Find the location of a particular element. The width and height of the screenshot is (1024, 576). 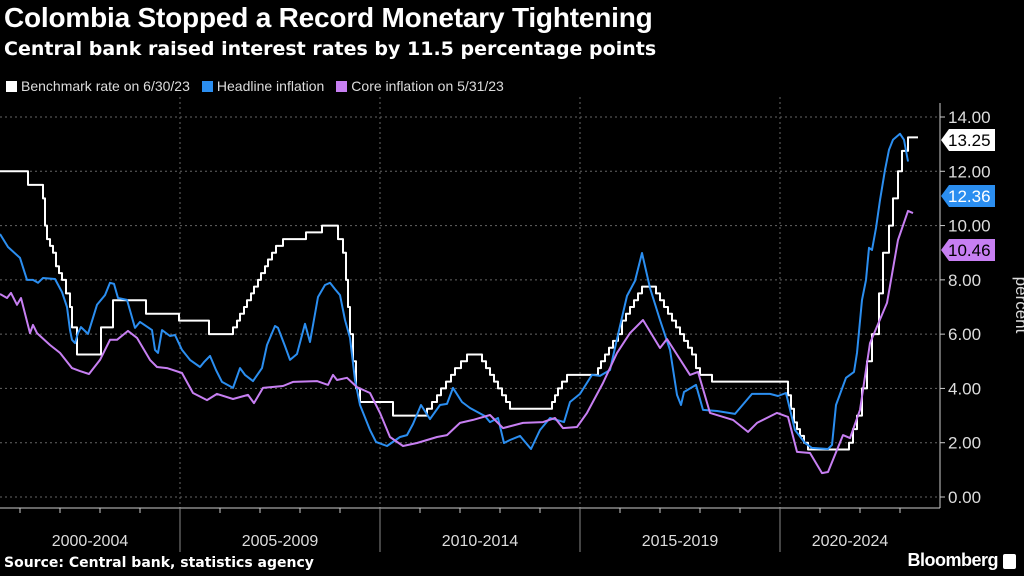

x-period-label: 2015-2019 is located at coordinates (680, 541).